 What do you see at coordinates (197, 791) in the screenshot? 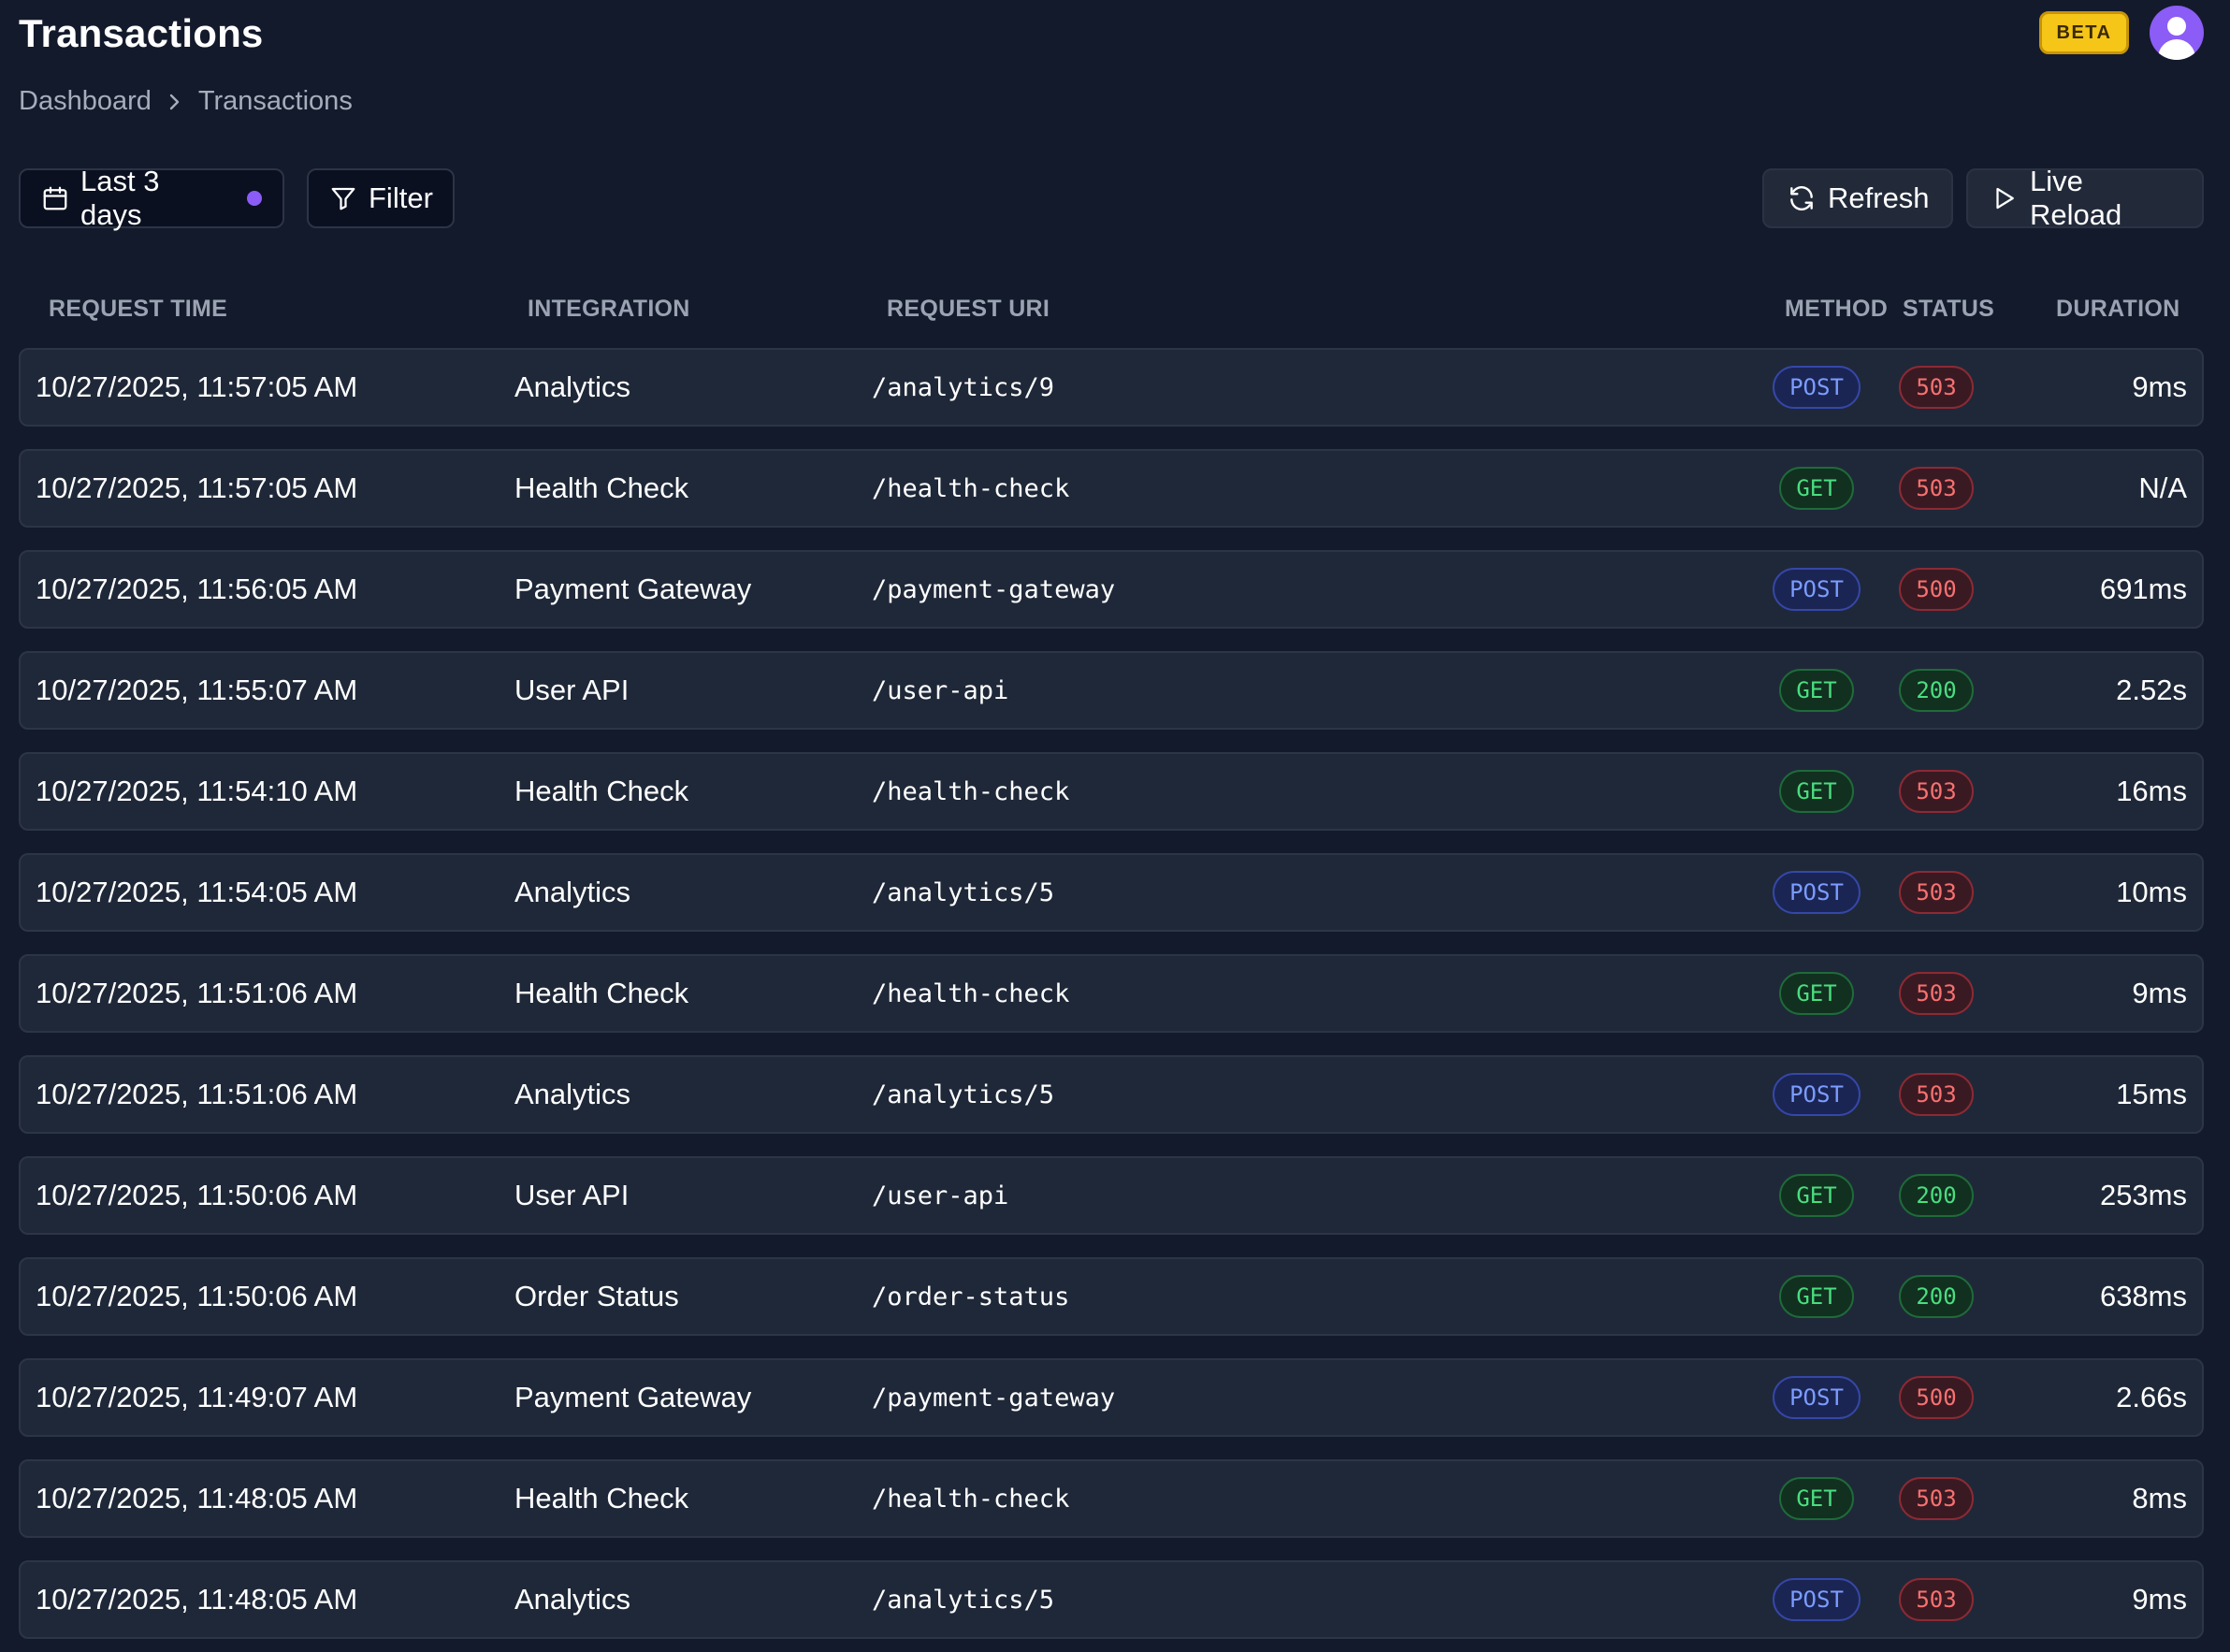
I see `request-time-cell: 10/27/2025, 11:54:10 AM` at bounding box center [197, 791].